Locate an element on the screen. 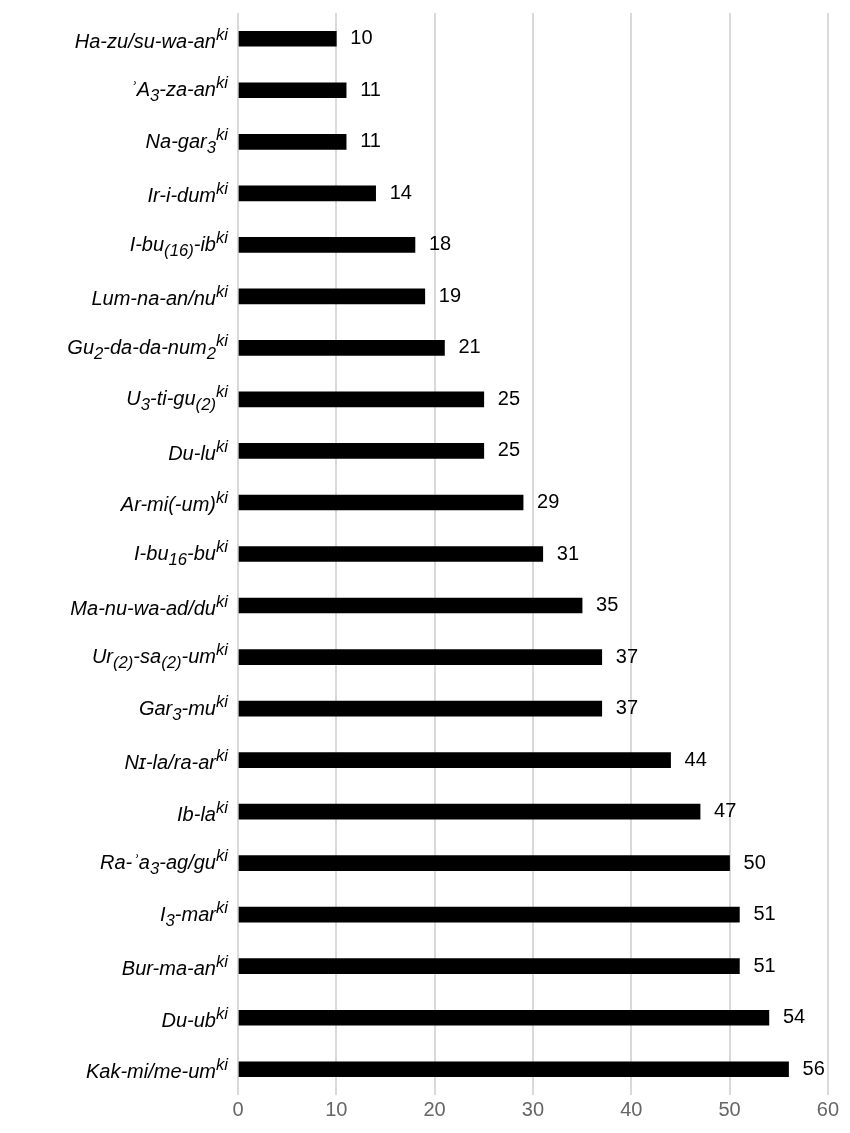  x-tick-label: 60 is located at coordinates (827, 1108).